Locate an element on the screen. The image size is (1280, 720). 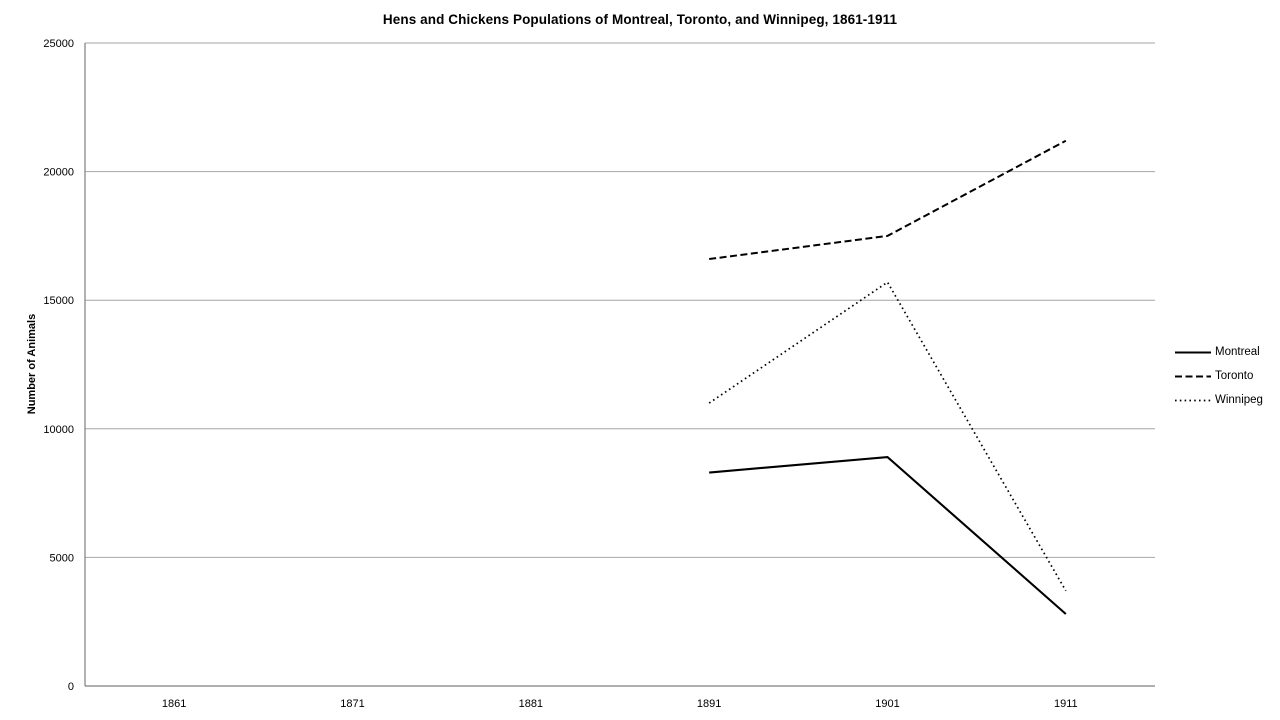
y-tick-label: 25000 is located at coordinates (58, 44).